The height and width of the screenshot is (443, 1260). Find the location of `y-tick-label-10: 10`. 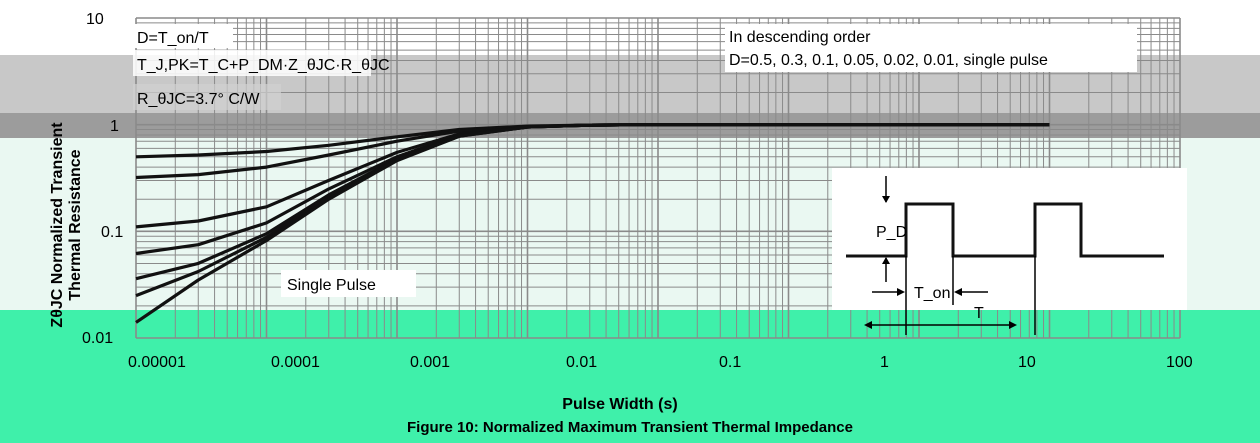

y-tick-label-10: 10 is located at coordinates (95, 19).